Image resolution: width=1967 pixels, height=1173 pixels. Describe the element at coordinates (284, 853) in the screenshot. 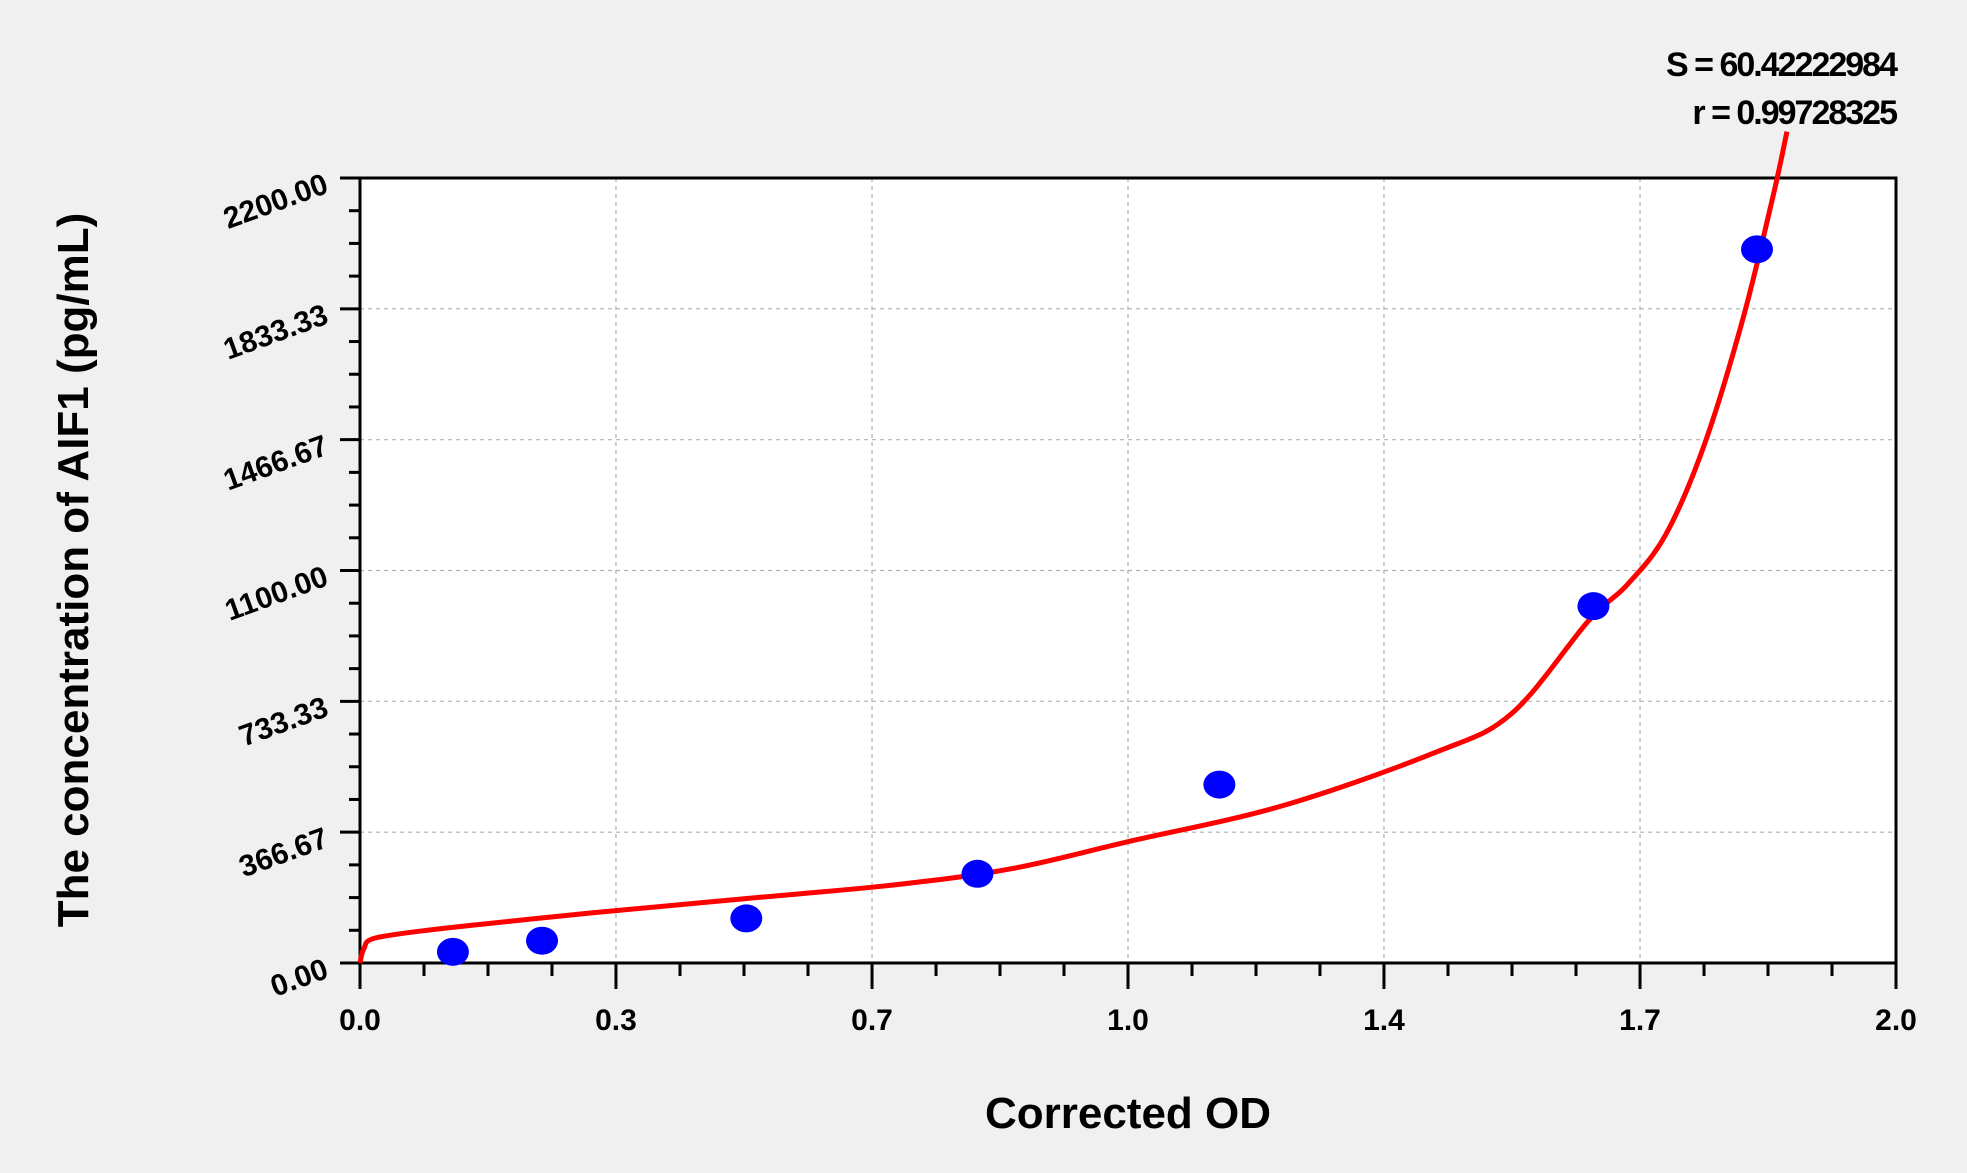

I see `y-tick-label: 366.67` at that location.